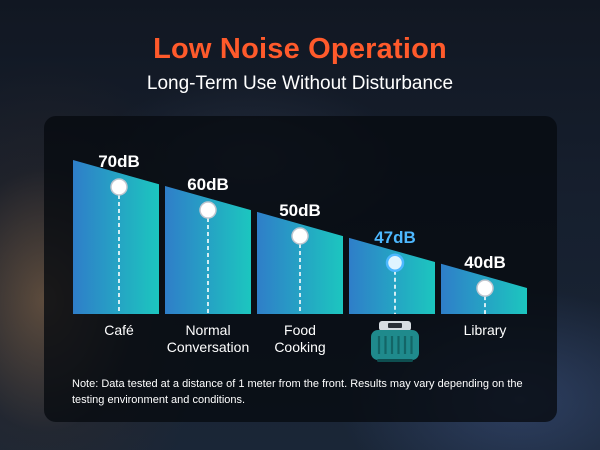 This screenshot has height=450, width=600. Describe the element at coordinates (300, 83) in the screenshot. I see `page-subtitle: Long-Term Use Without Disturbance` at that location.